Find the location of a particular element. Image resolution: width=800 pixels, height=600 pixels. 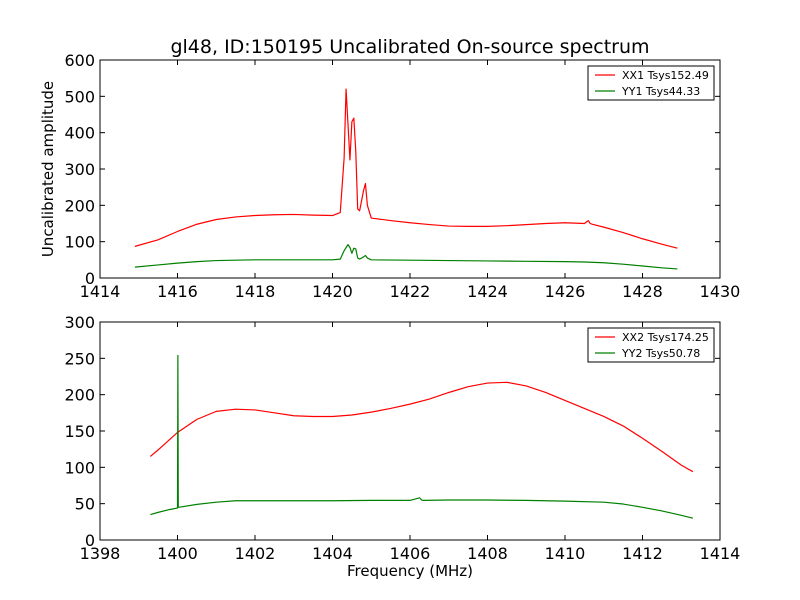

legend-entry: XX1 Tsys152.49 is located at coordinates (665, 75).